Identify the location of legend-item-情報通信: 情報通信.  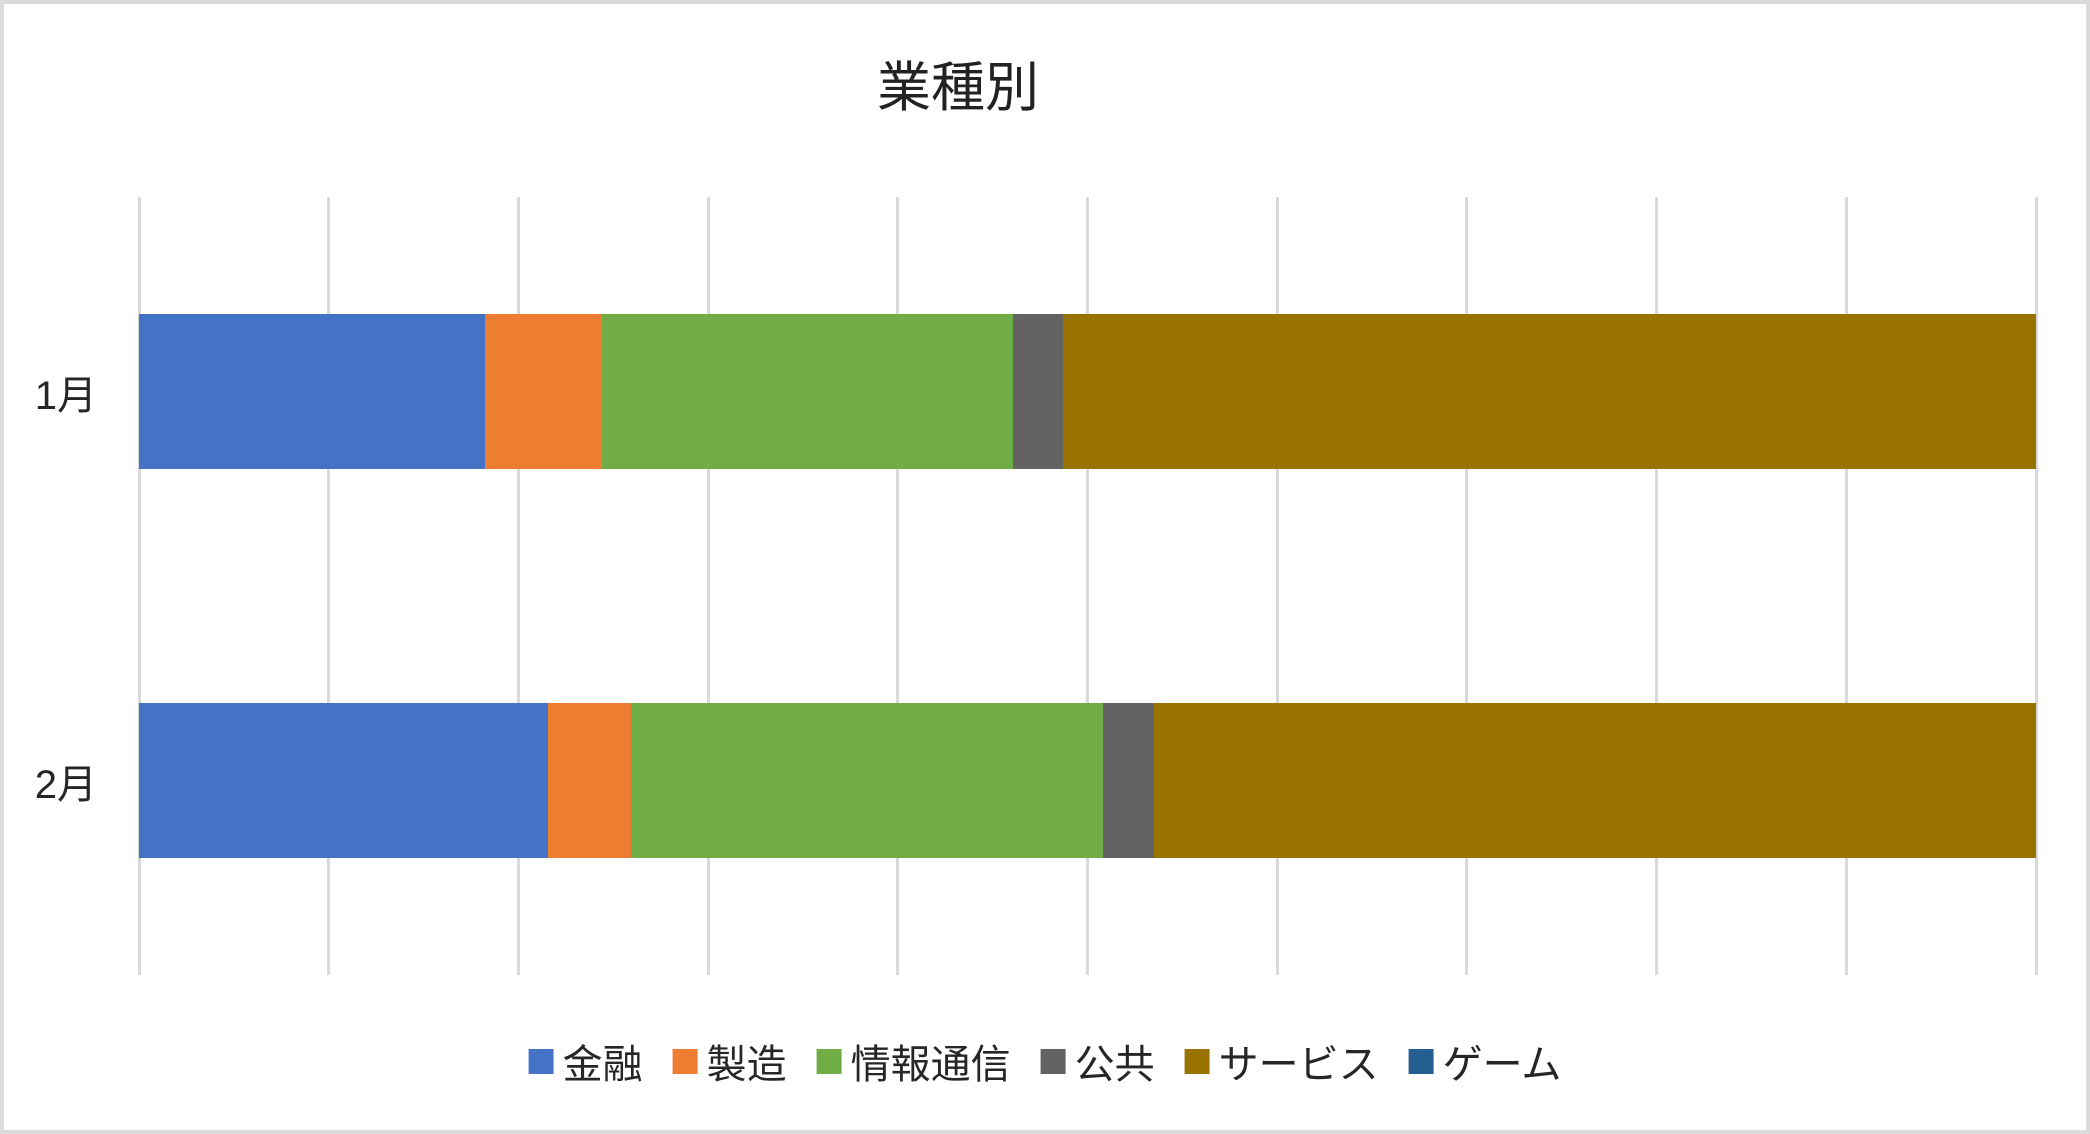
(913, 1061).